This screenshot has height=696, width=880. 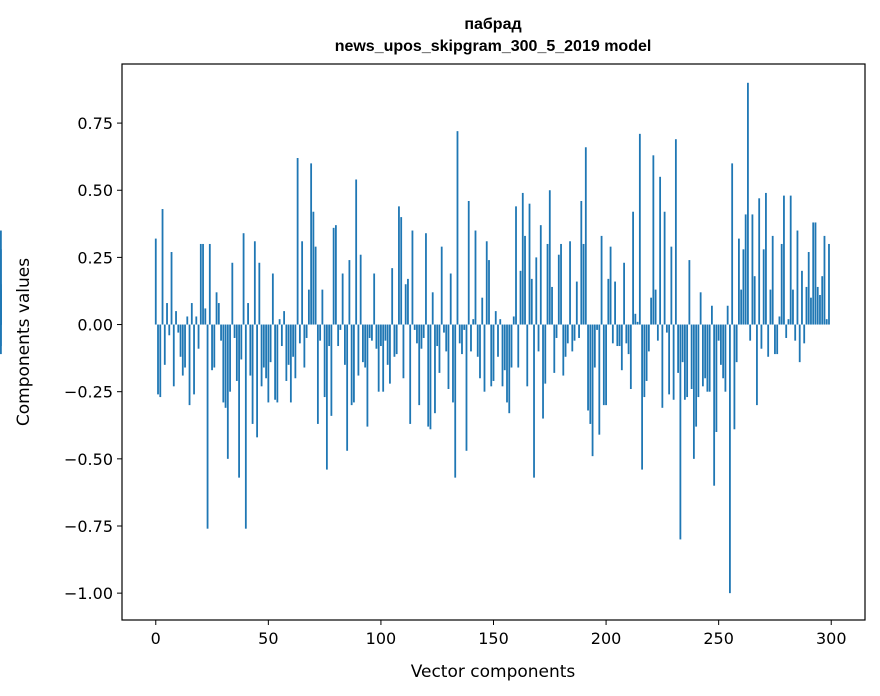 I want to click on x-tick-label: 150, so click(x=493, y=638).